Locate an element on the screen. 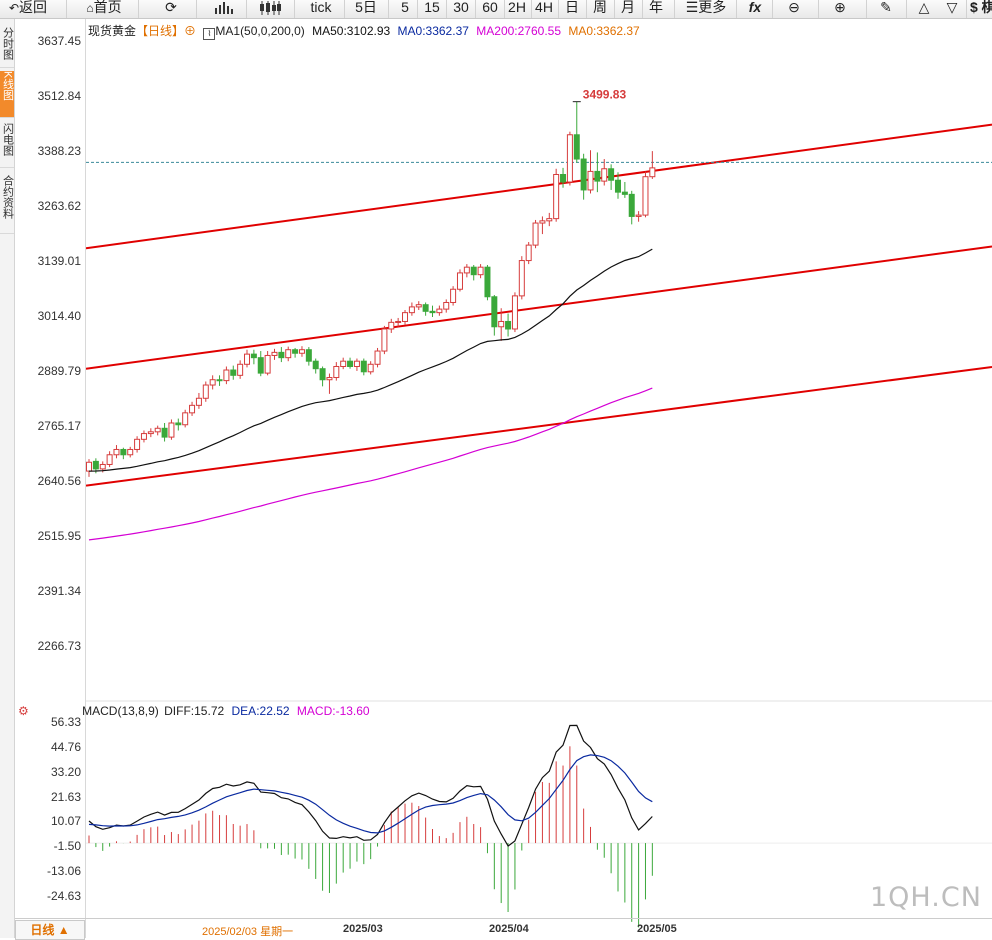 The height and width of the screenshot is (940, 992). price-tick-label: 2266.73 is located at coordinates (59, 646).